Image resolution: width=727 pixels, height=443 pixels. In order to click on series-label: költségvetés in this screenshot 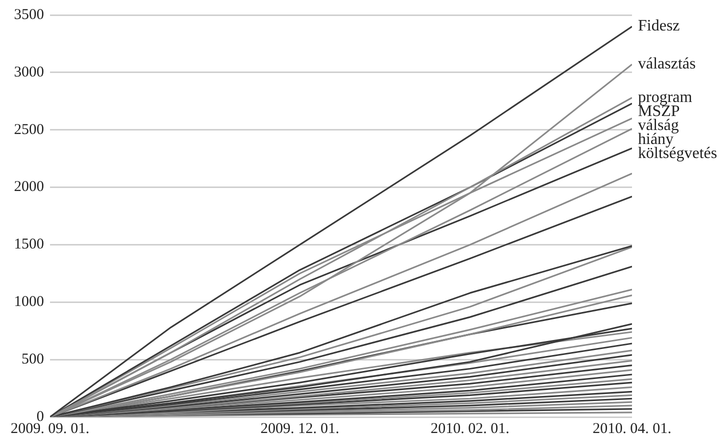, I will do `click(678, 153)`.